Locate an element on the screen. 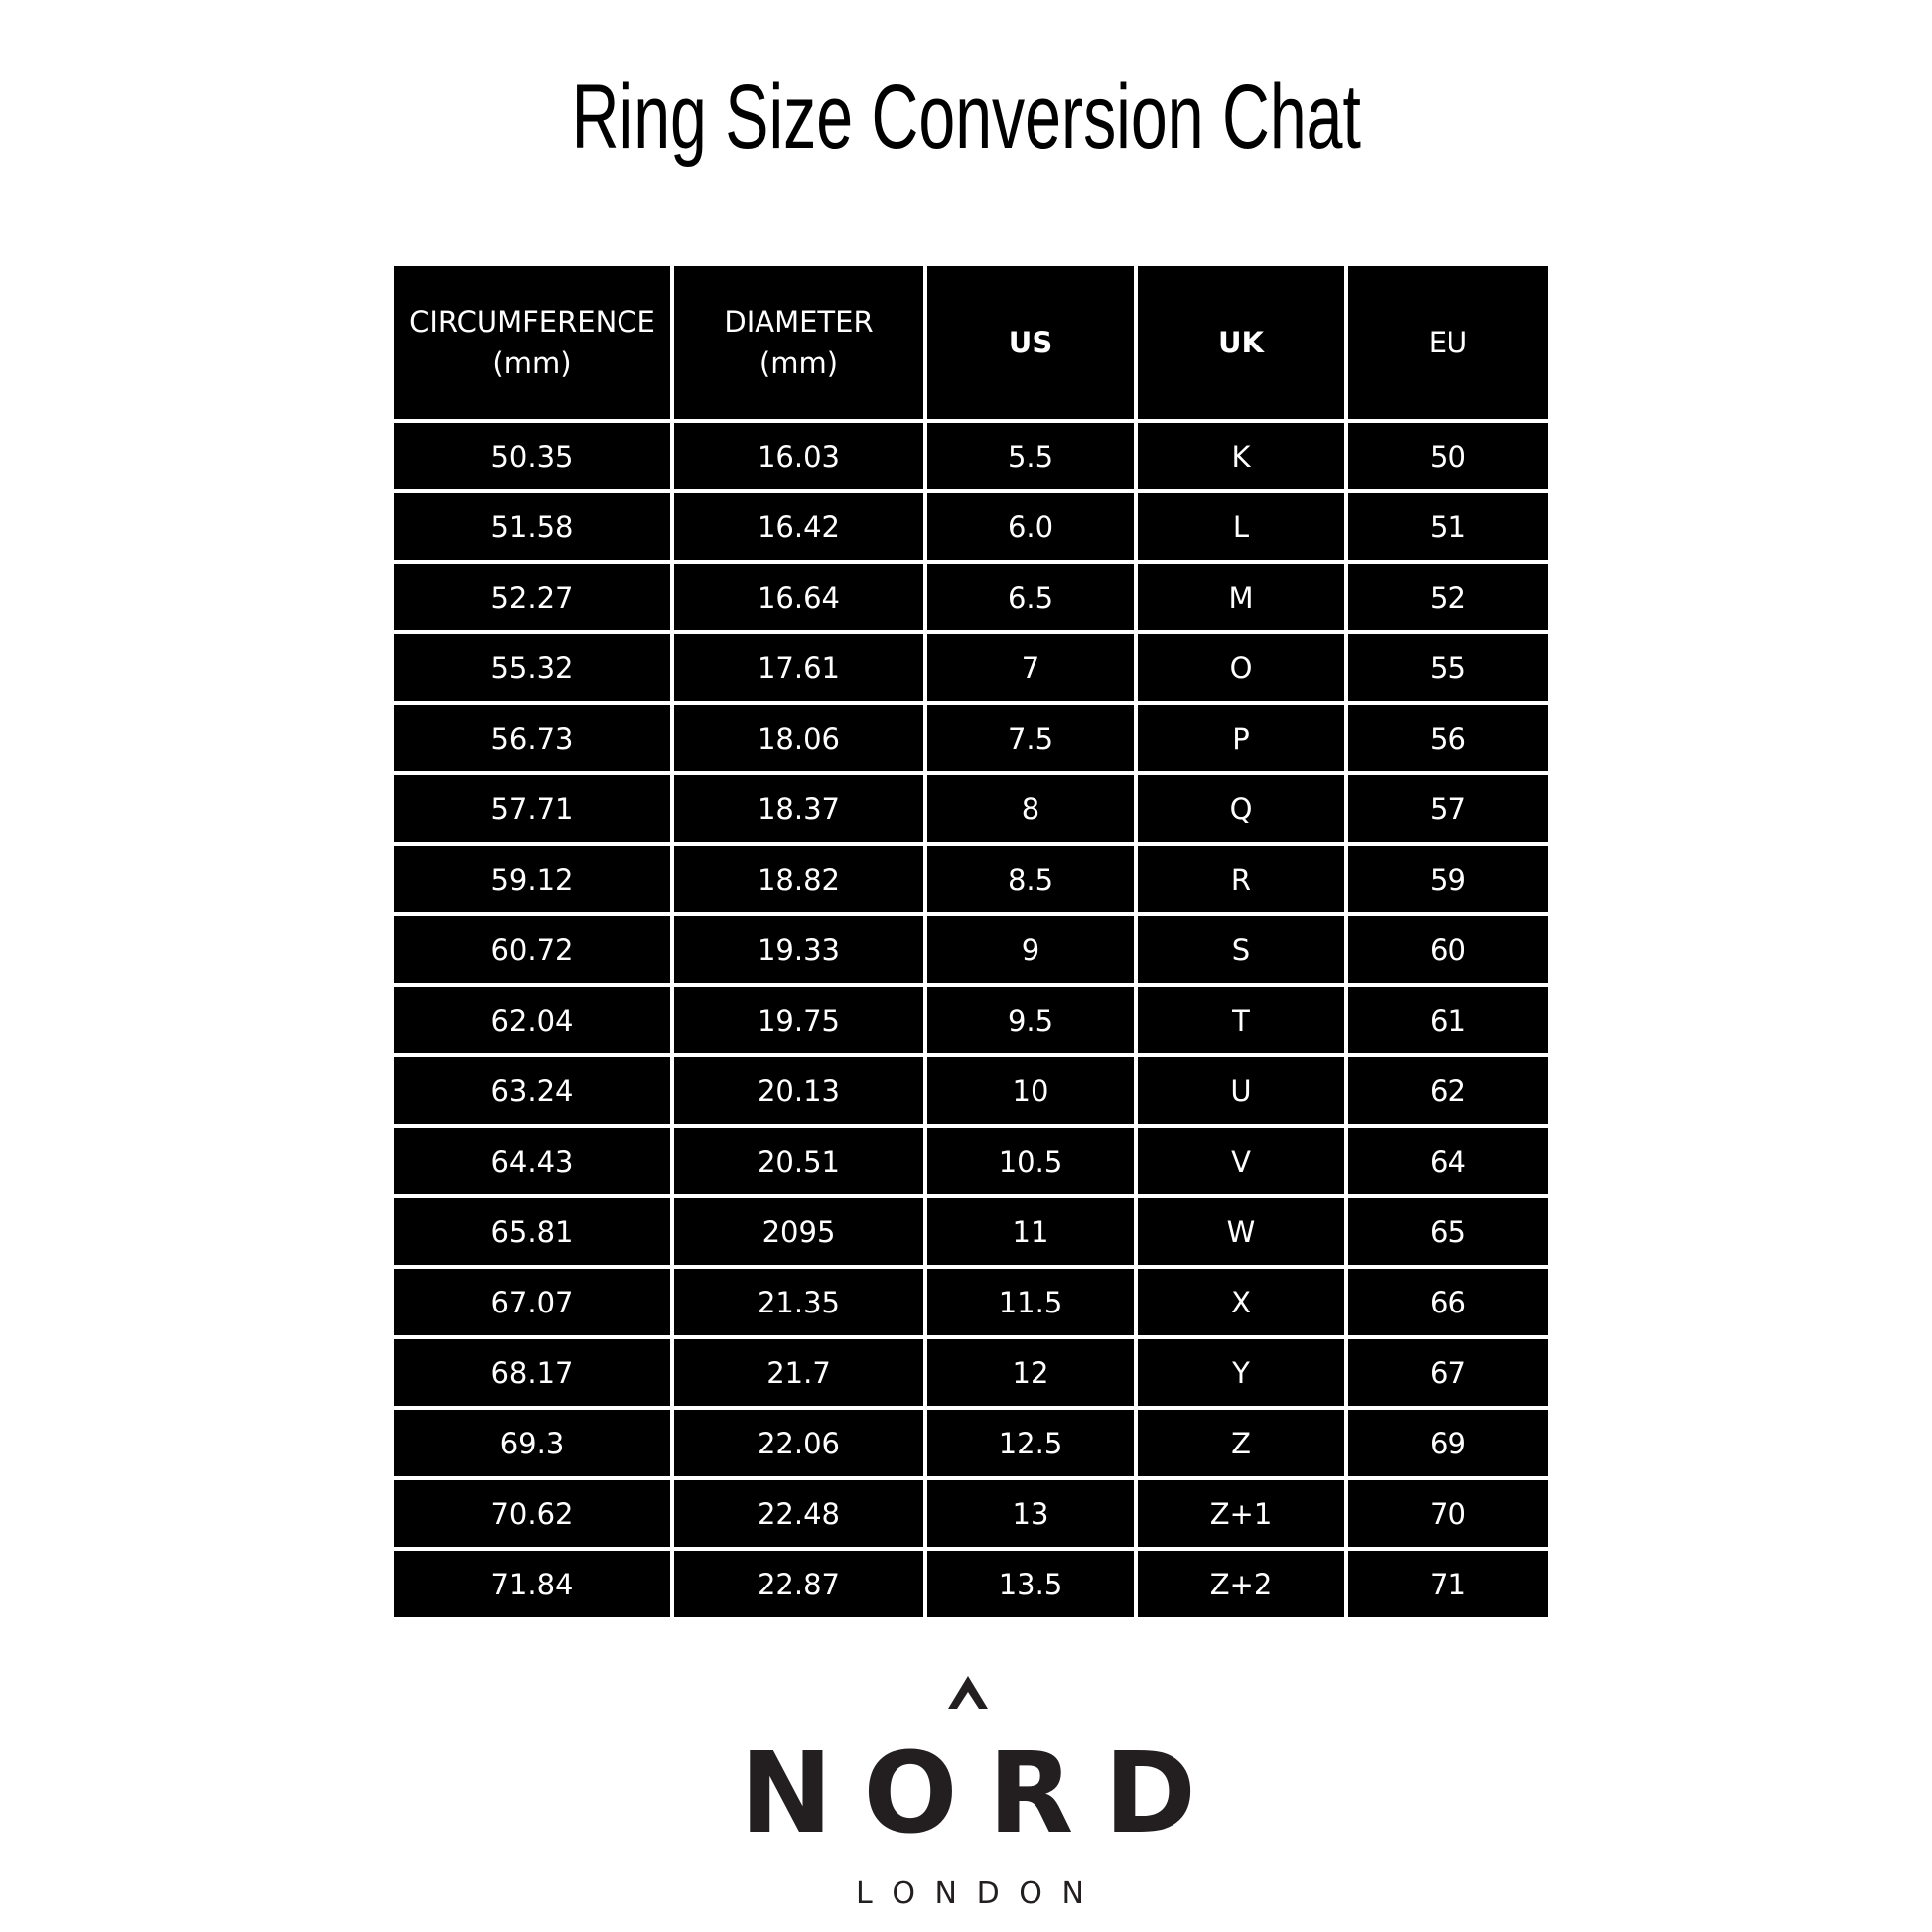 The width and height of the screenshot is (1932, 1932). table-cell: 65 is located at coordinates (1448, 1231).